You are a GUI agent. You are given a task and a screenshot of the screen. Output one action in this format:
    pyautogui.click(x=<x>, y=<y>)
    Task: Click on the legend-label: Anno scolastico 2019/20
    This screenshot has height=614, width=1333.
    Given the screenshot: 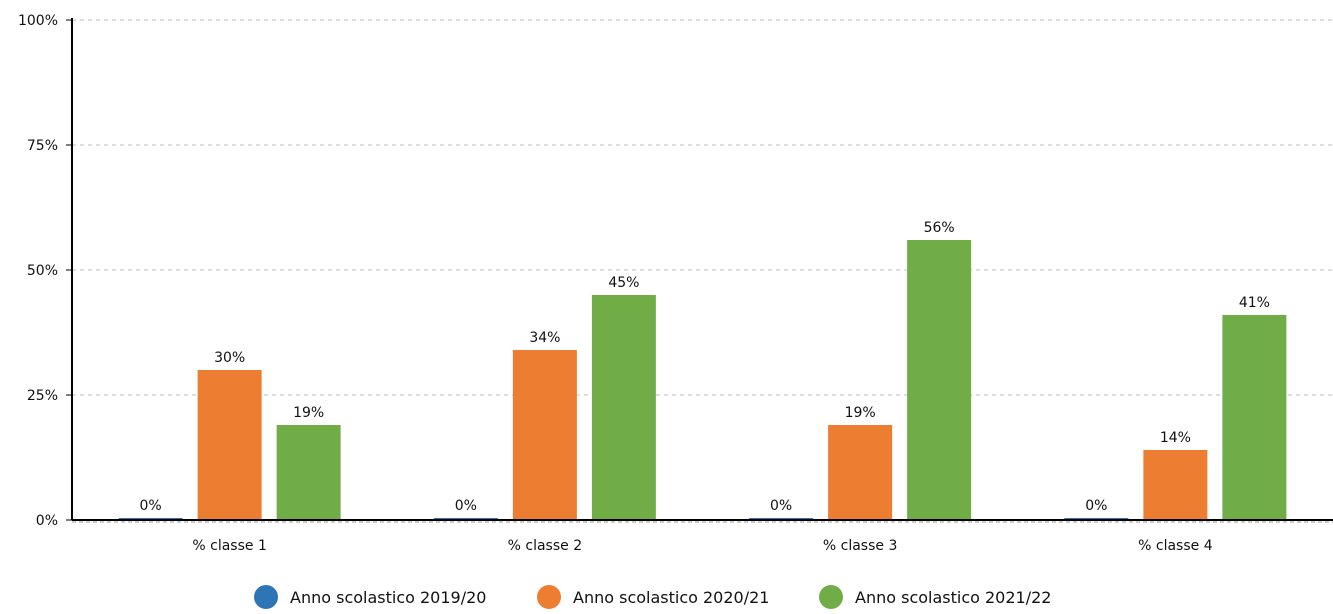 What is the action you would take?
    pyautogui.click(x=388, y=597)
    